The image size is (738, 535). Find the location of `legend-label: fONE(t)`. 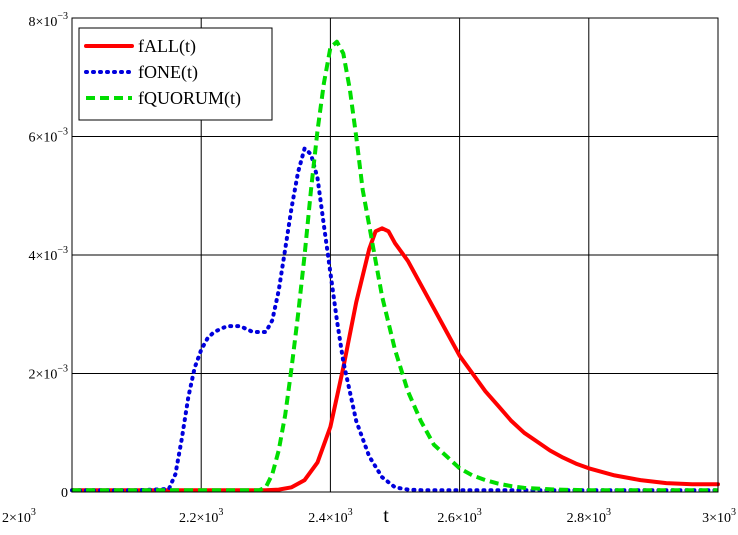

legend-label: fONE(t) is located at coordinates (168, 72).